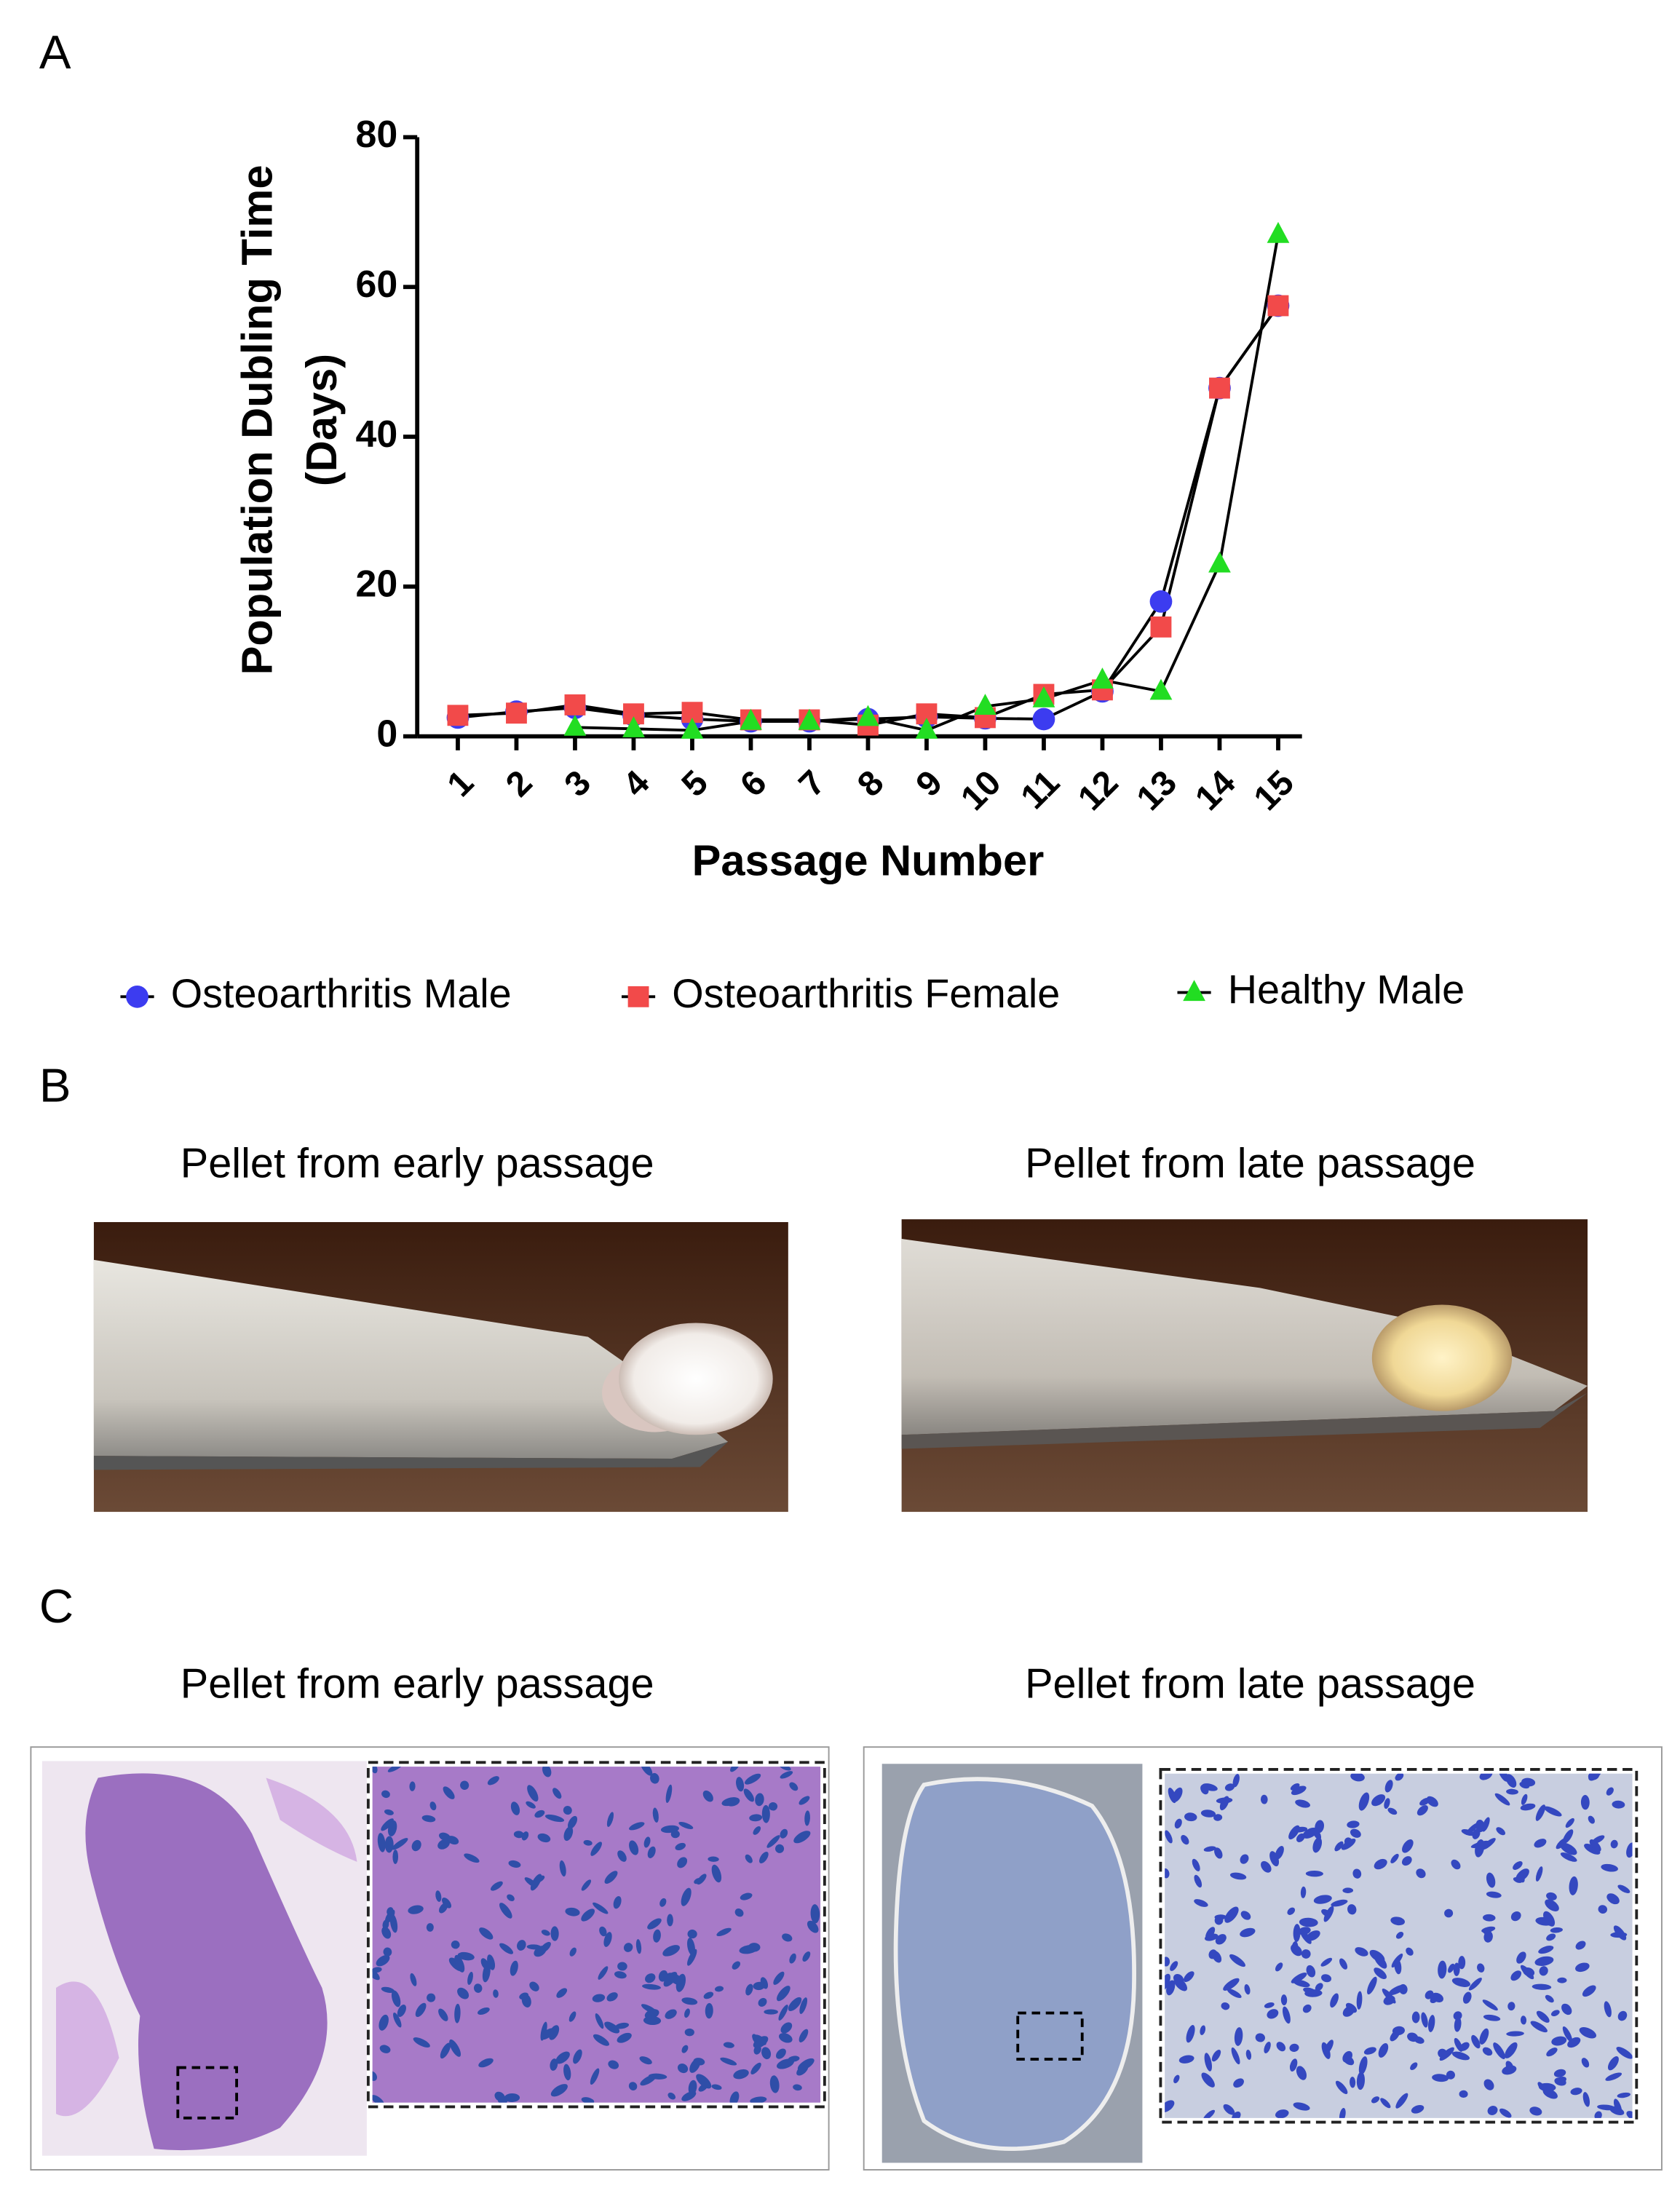  What do you see at coordinates (927, 483) in the screenshot?
I see `series-line` at bounding box center [927, 483].